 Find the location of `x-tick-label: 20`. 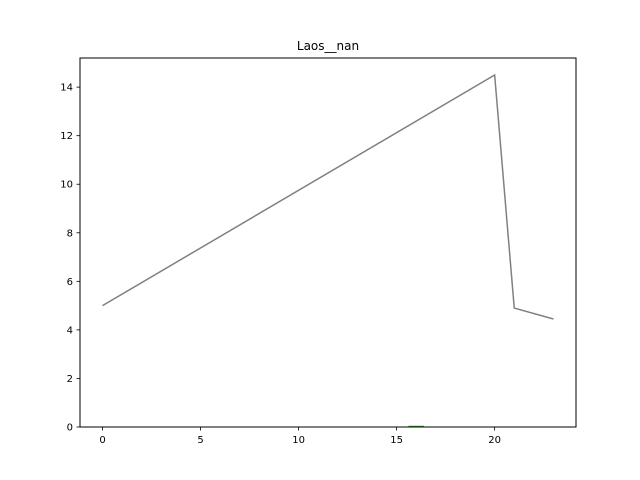

x-tick-label: 20 is located at coordinates (494, 440).